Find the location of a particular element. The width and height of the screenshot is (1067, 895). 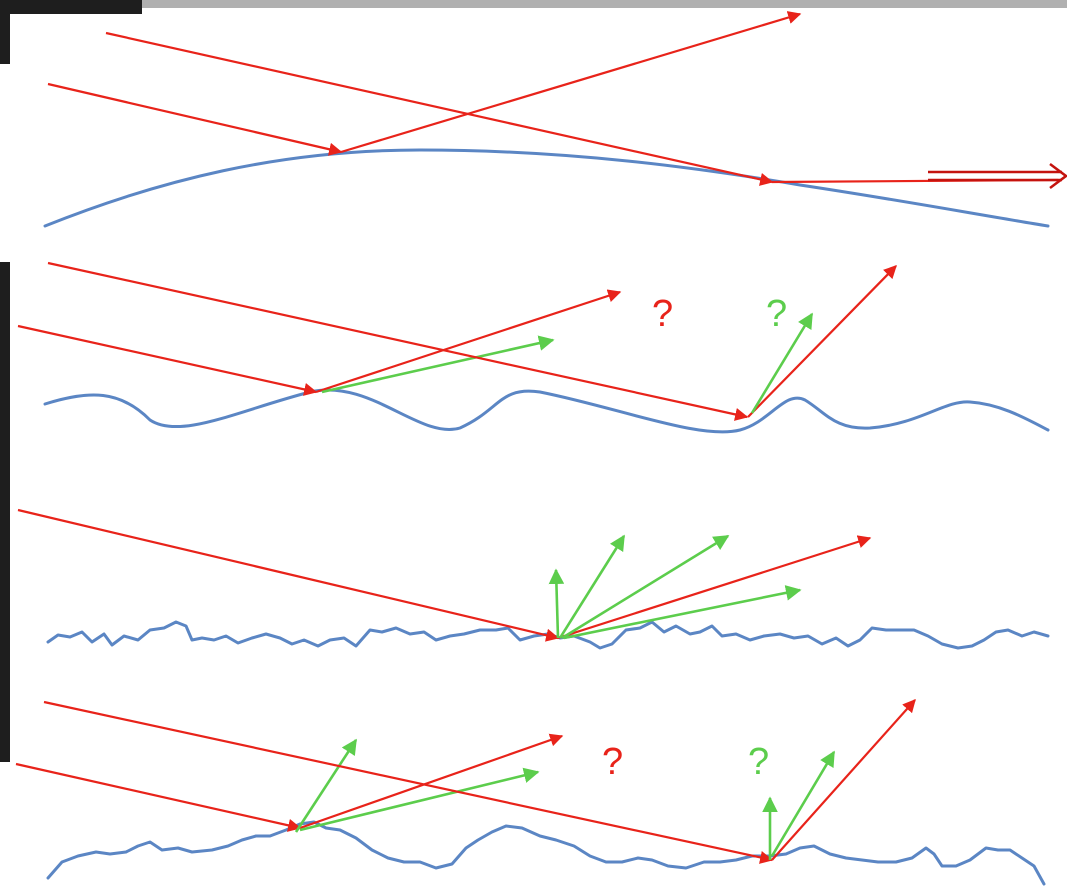

double-arrow-head is located at coordinates (1058, 176).